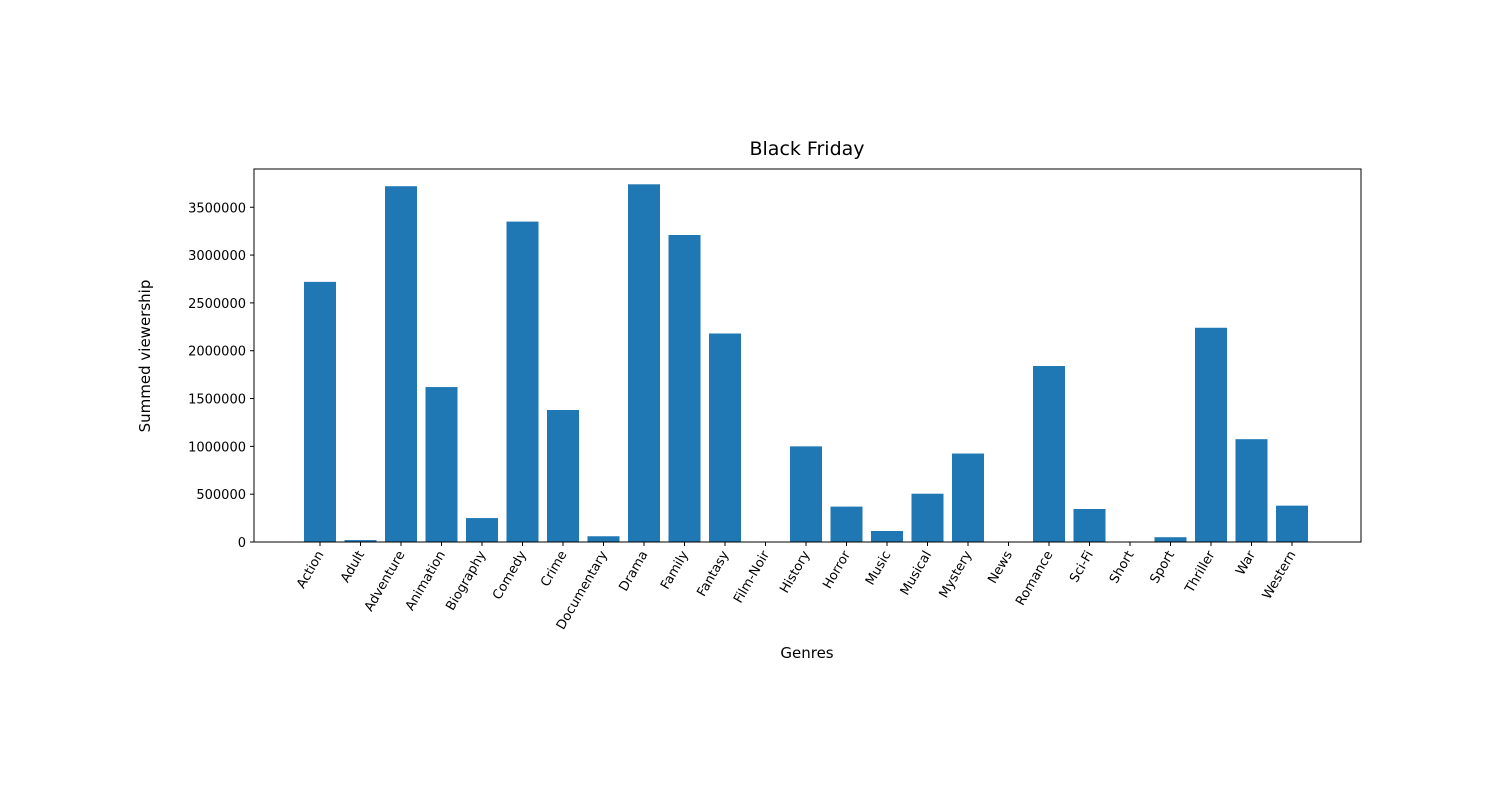 This screenshot has width=1500, height=800. What do you see at coordinates (795, 572) in the screenshot?
I see `x-tick-label: History` at bounding box center [795, 572].